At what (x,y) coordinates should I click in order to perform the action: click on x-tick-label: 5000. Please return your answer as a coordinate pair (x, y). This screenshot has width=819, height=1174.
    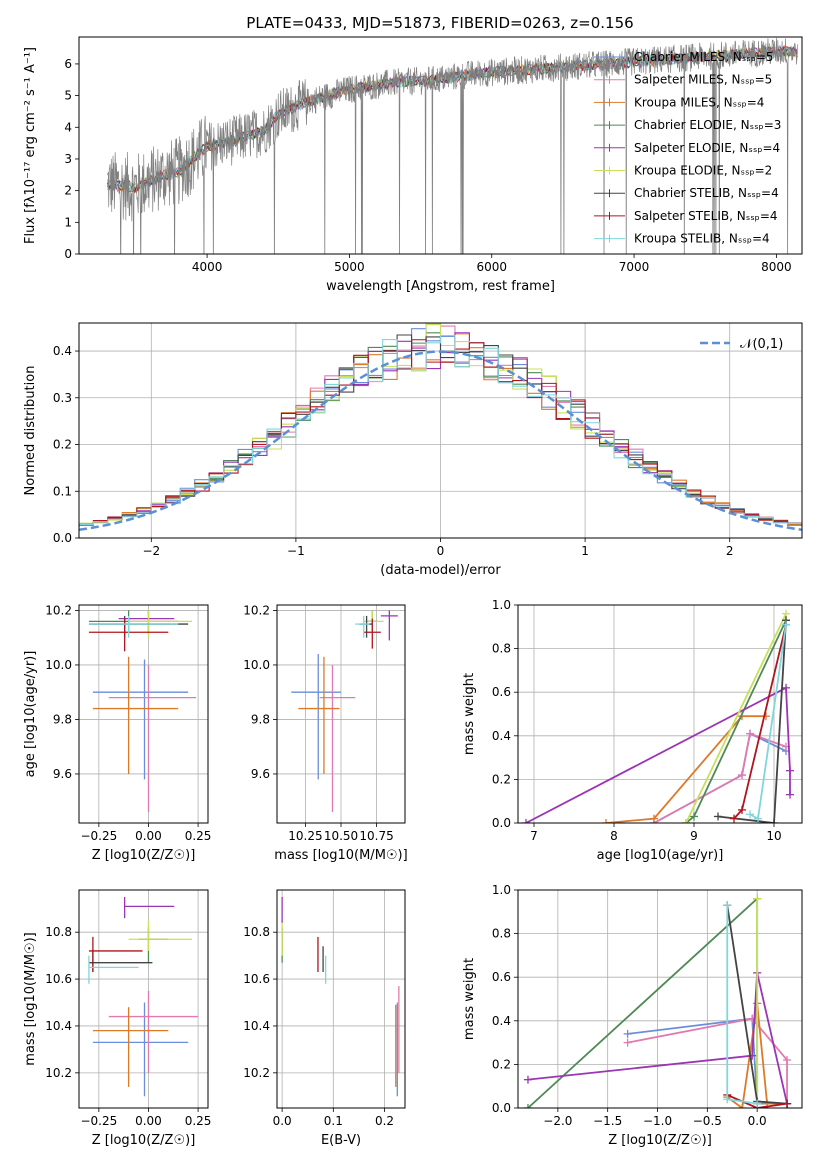
    Looking at the image, I should click on (349, 267).